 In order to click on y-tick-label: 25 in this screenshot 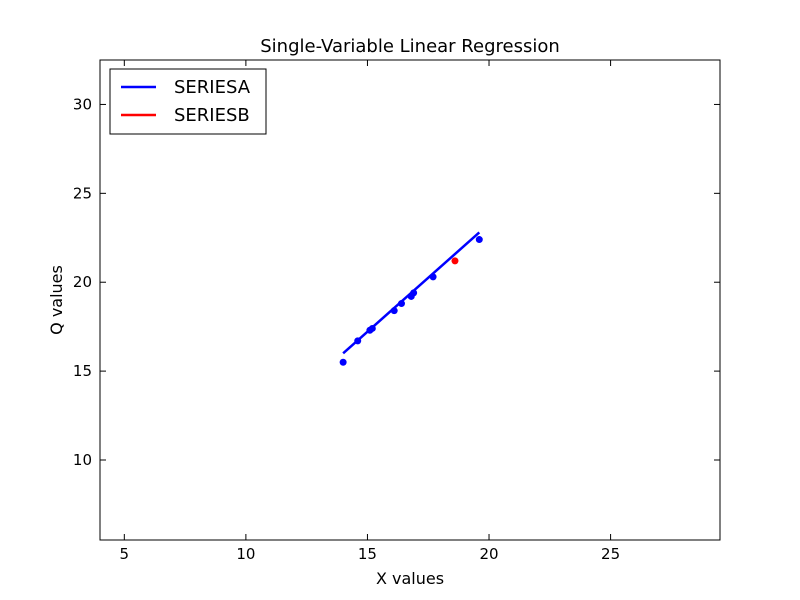, I will do `click(82, 193)`.